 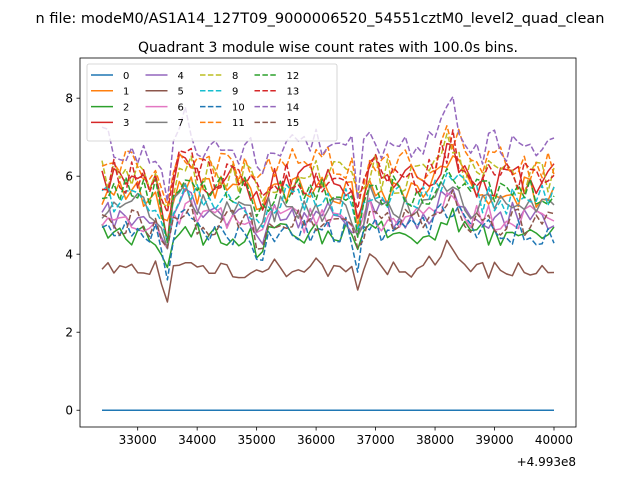 What do you see at coordinates (293, 76) in the screenshot?
I see `legend-label-12: 12` at bounding box center [293, 76].